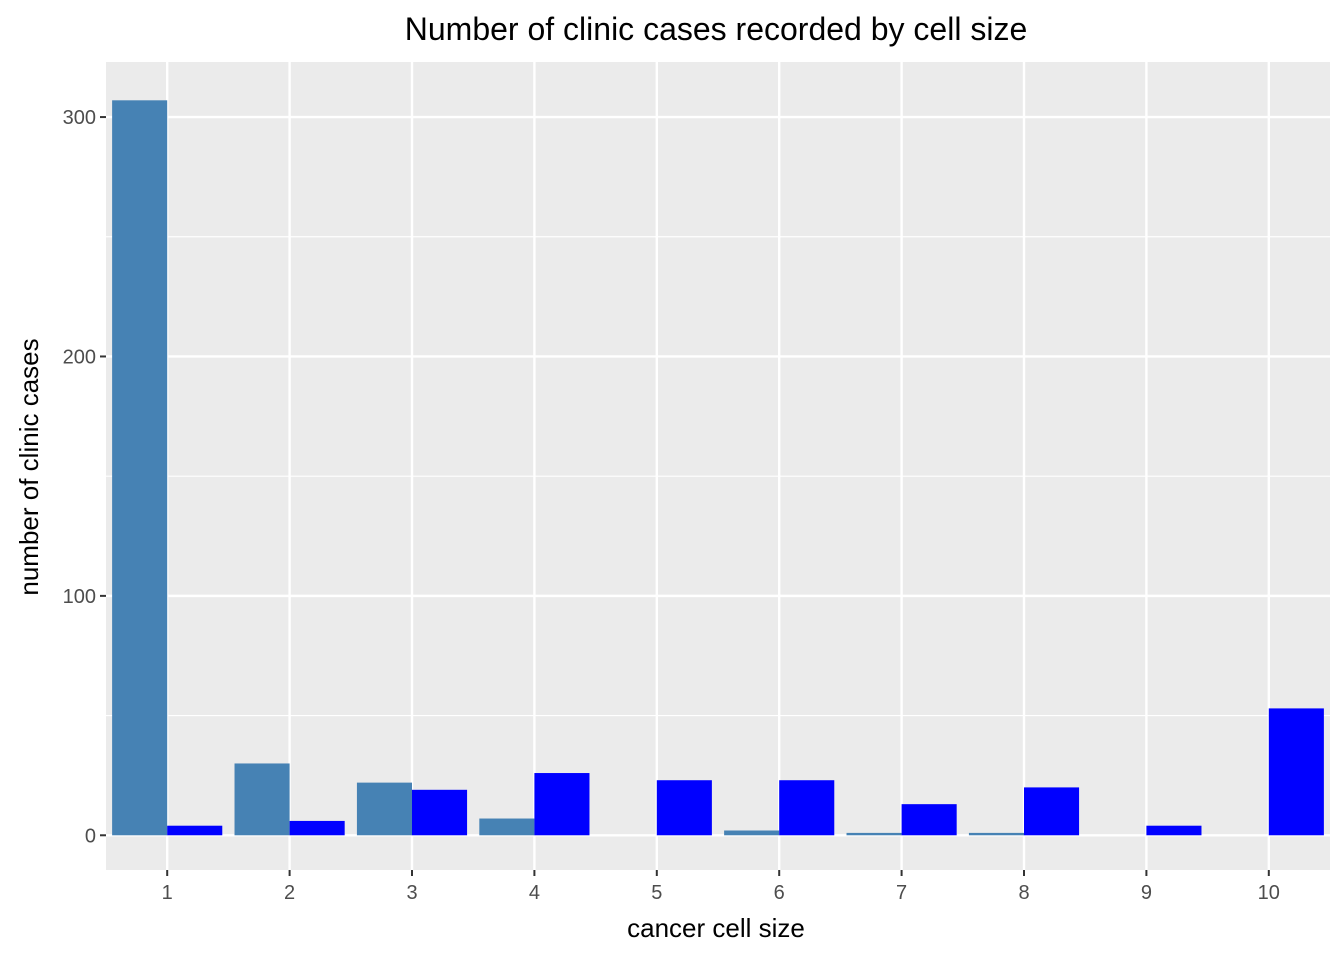  Describe the element at coordinates (29, 466) in the screenshot. I see `y-axis-title: number of clinic cases` at that location.